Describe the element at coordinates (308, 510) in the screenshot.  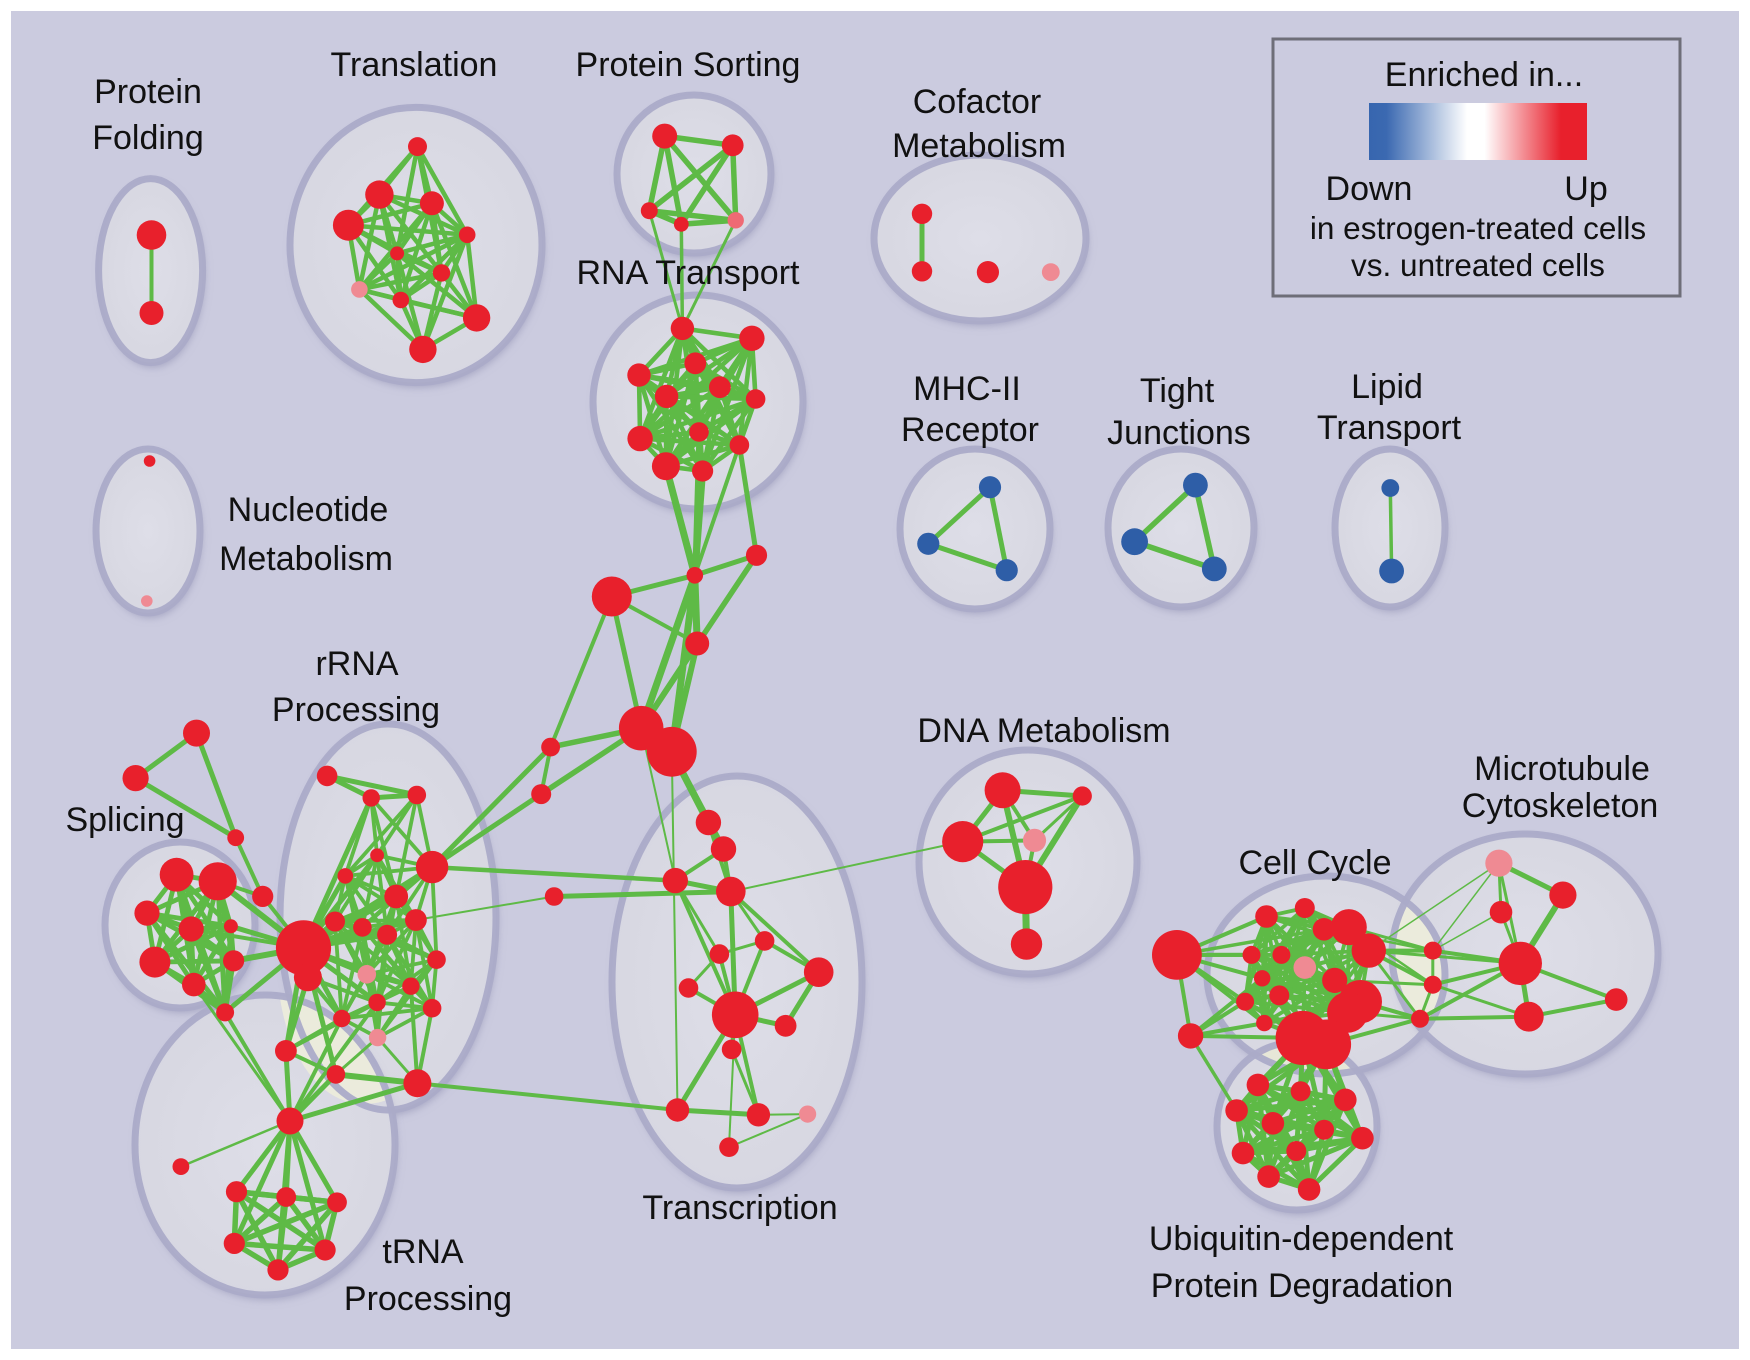
I see `svg-text: Nucleotide` at that location.